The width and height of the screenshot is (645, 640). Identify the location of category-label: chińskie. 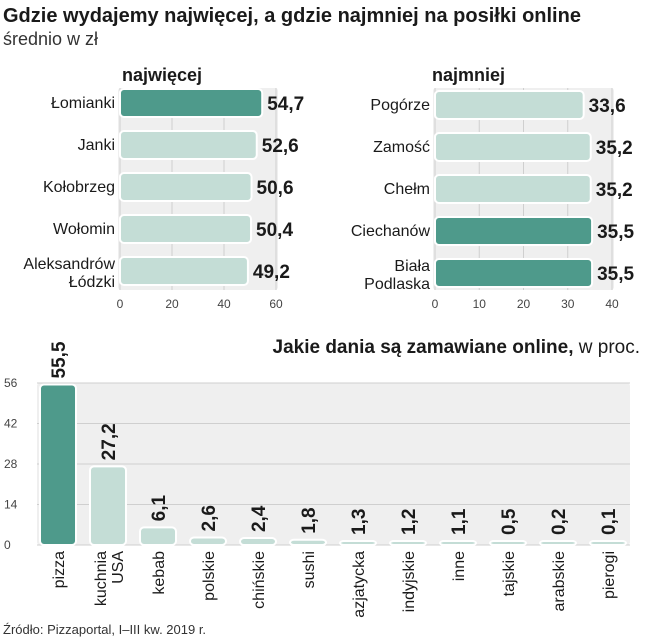
(259, 580).